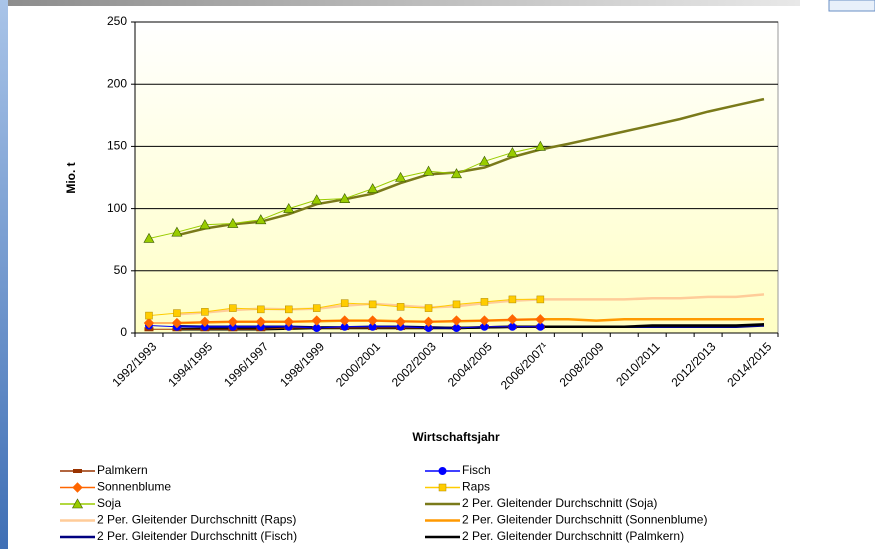 This screenshot has height=549, width=875. What do you see at coordinates (749, 364) in the screenshot?
I see `x-tick-label: 2014/2015` at bounding box center [749, 364].